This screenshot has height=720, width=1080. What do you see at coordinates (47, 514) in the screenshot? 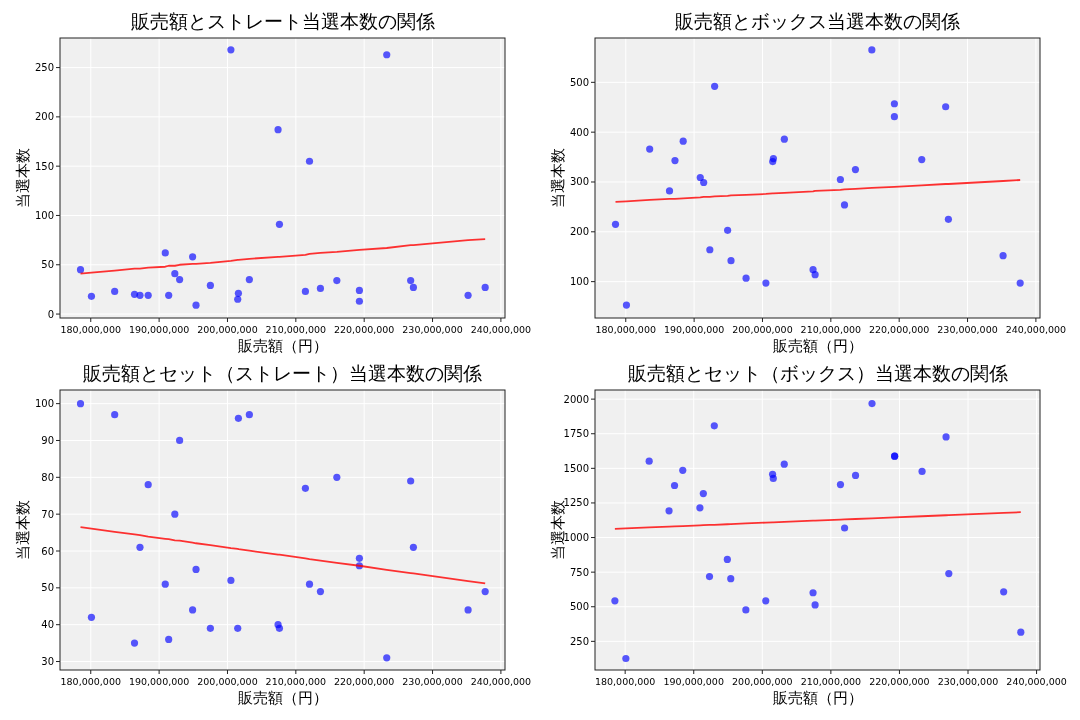
I see `y-tick-label: 70` at bounding box center [47, 514].